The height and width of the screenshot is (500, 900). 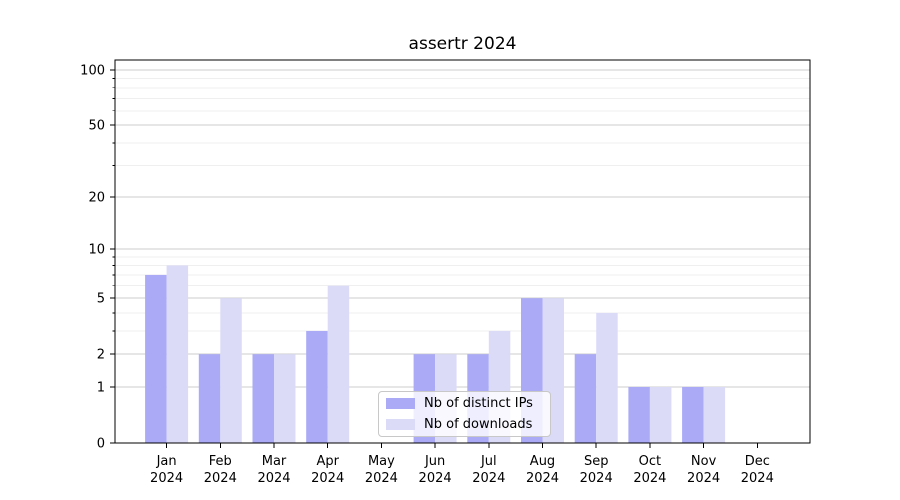 I want to click on x-tick-label-month: Jul, so click(x=488, y=461).